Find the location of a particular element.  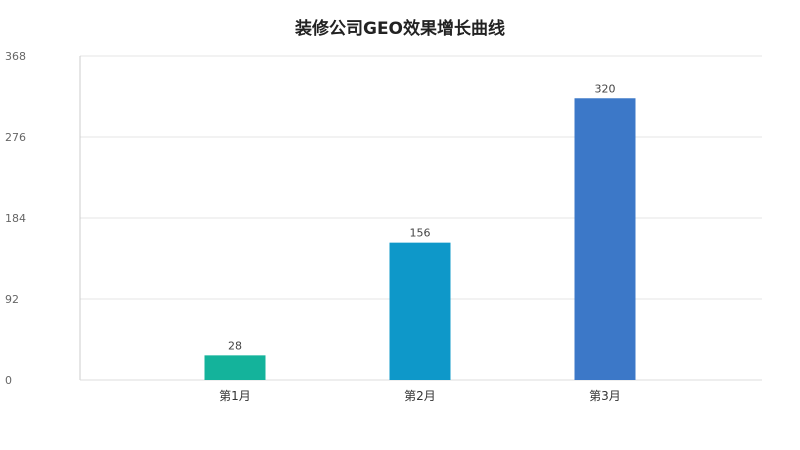

y-tick-label: 92 is located at coordinates (12, 299).